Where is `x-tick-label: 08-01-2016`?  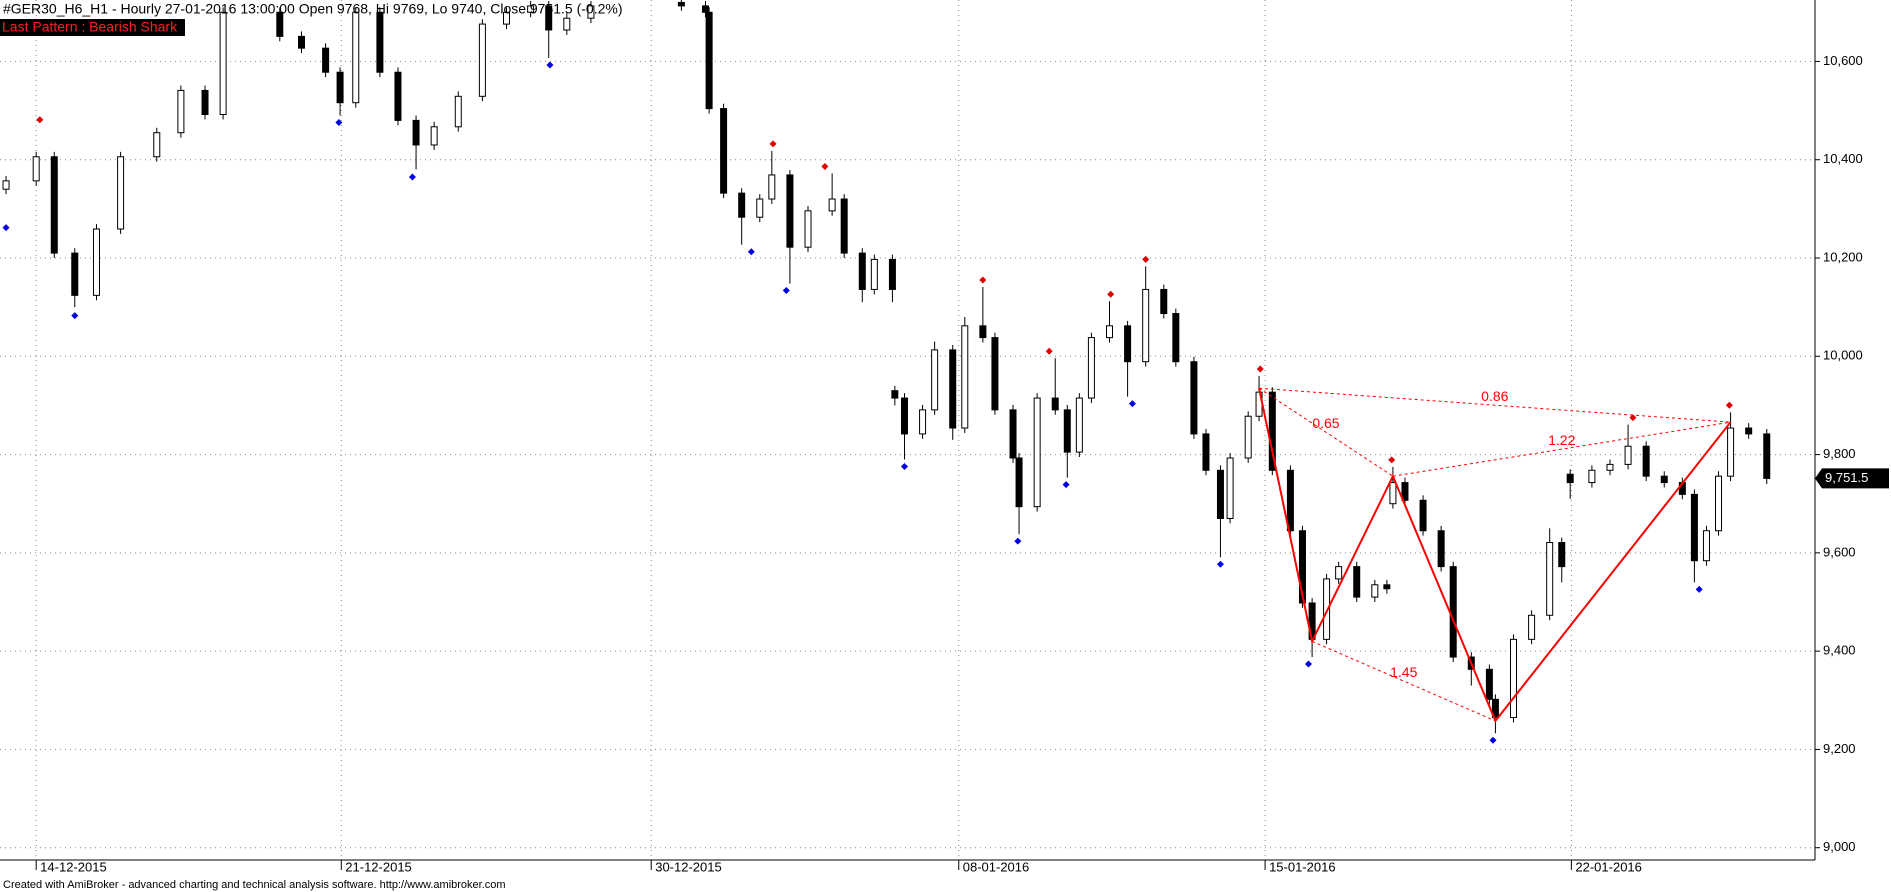
x-tick-label: 08-01-2016 is located at coordinates (996, 866).